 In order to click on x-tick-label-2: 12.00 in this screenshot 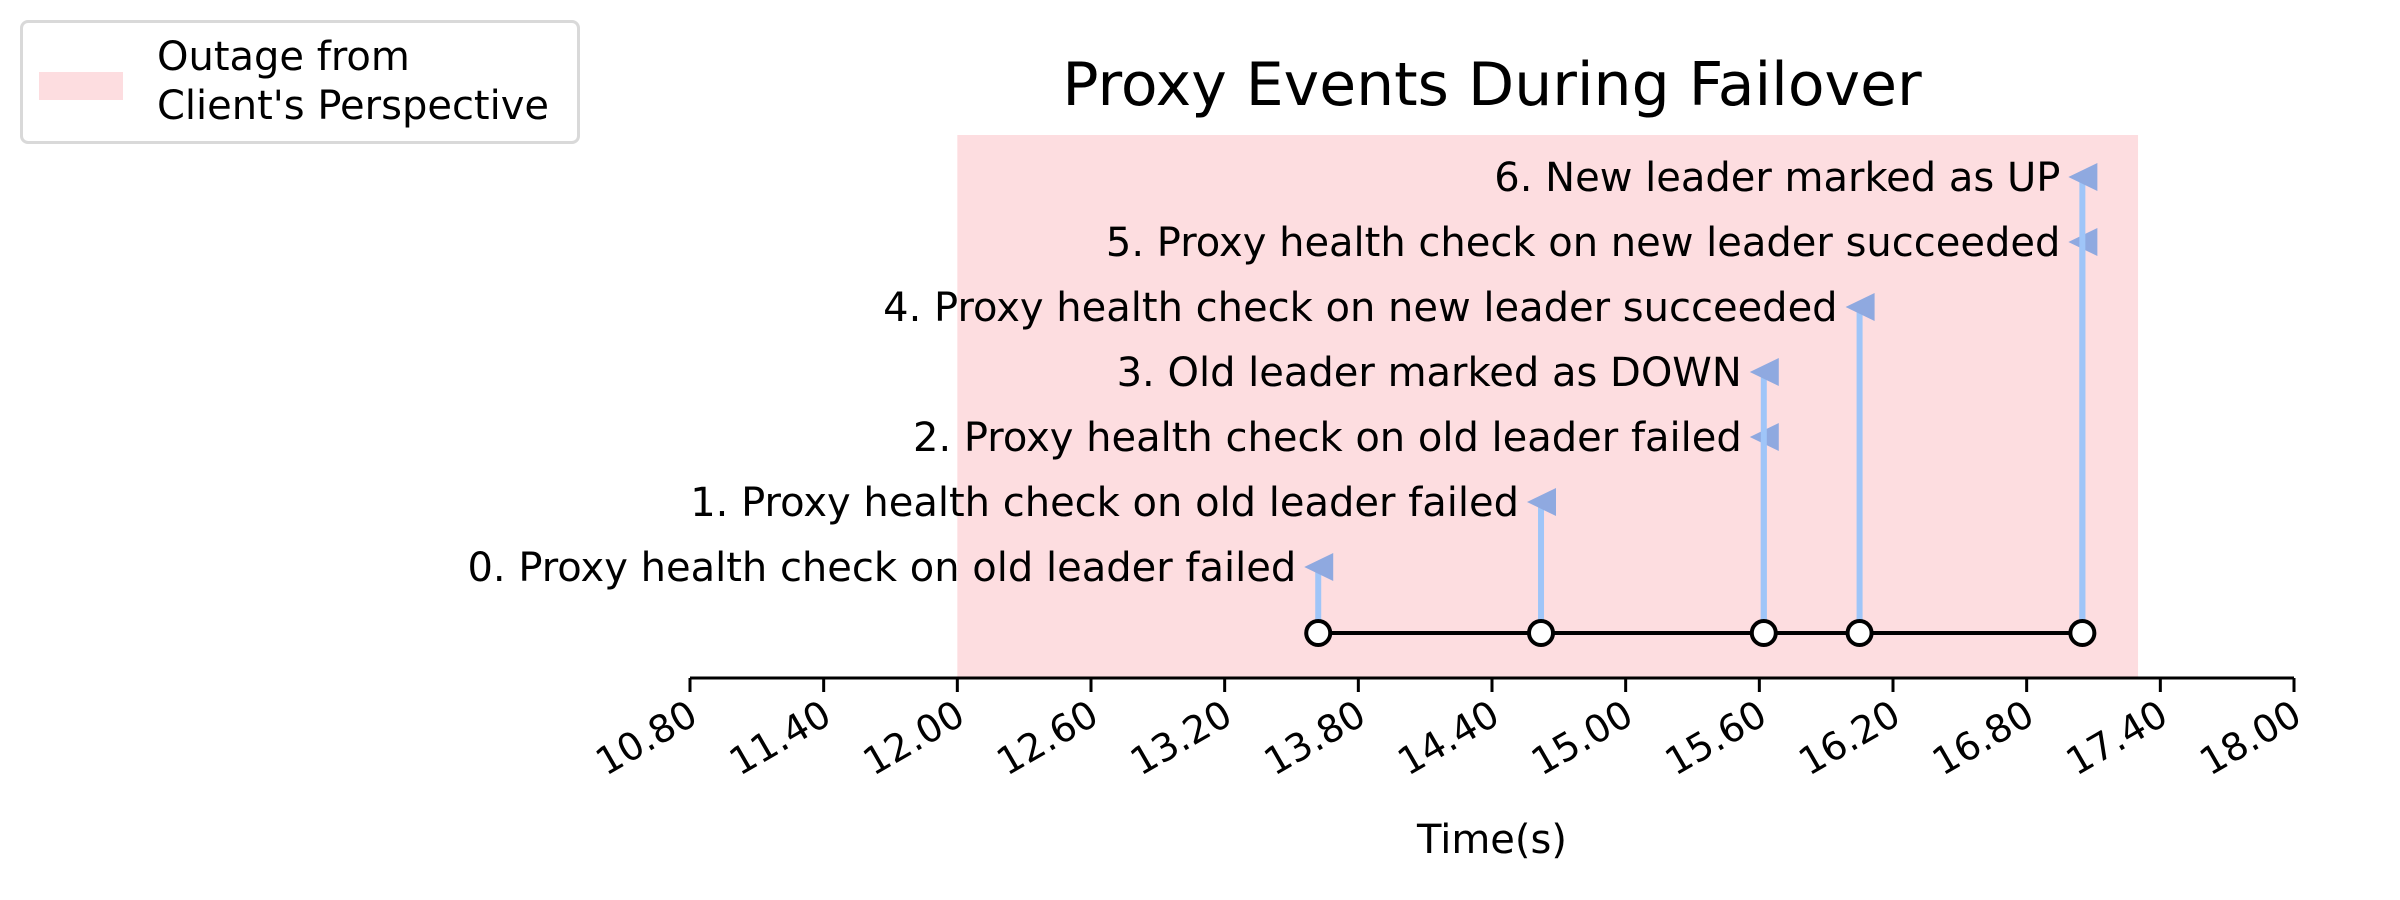, I will do `click(914, 738)`.